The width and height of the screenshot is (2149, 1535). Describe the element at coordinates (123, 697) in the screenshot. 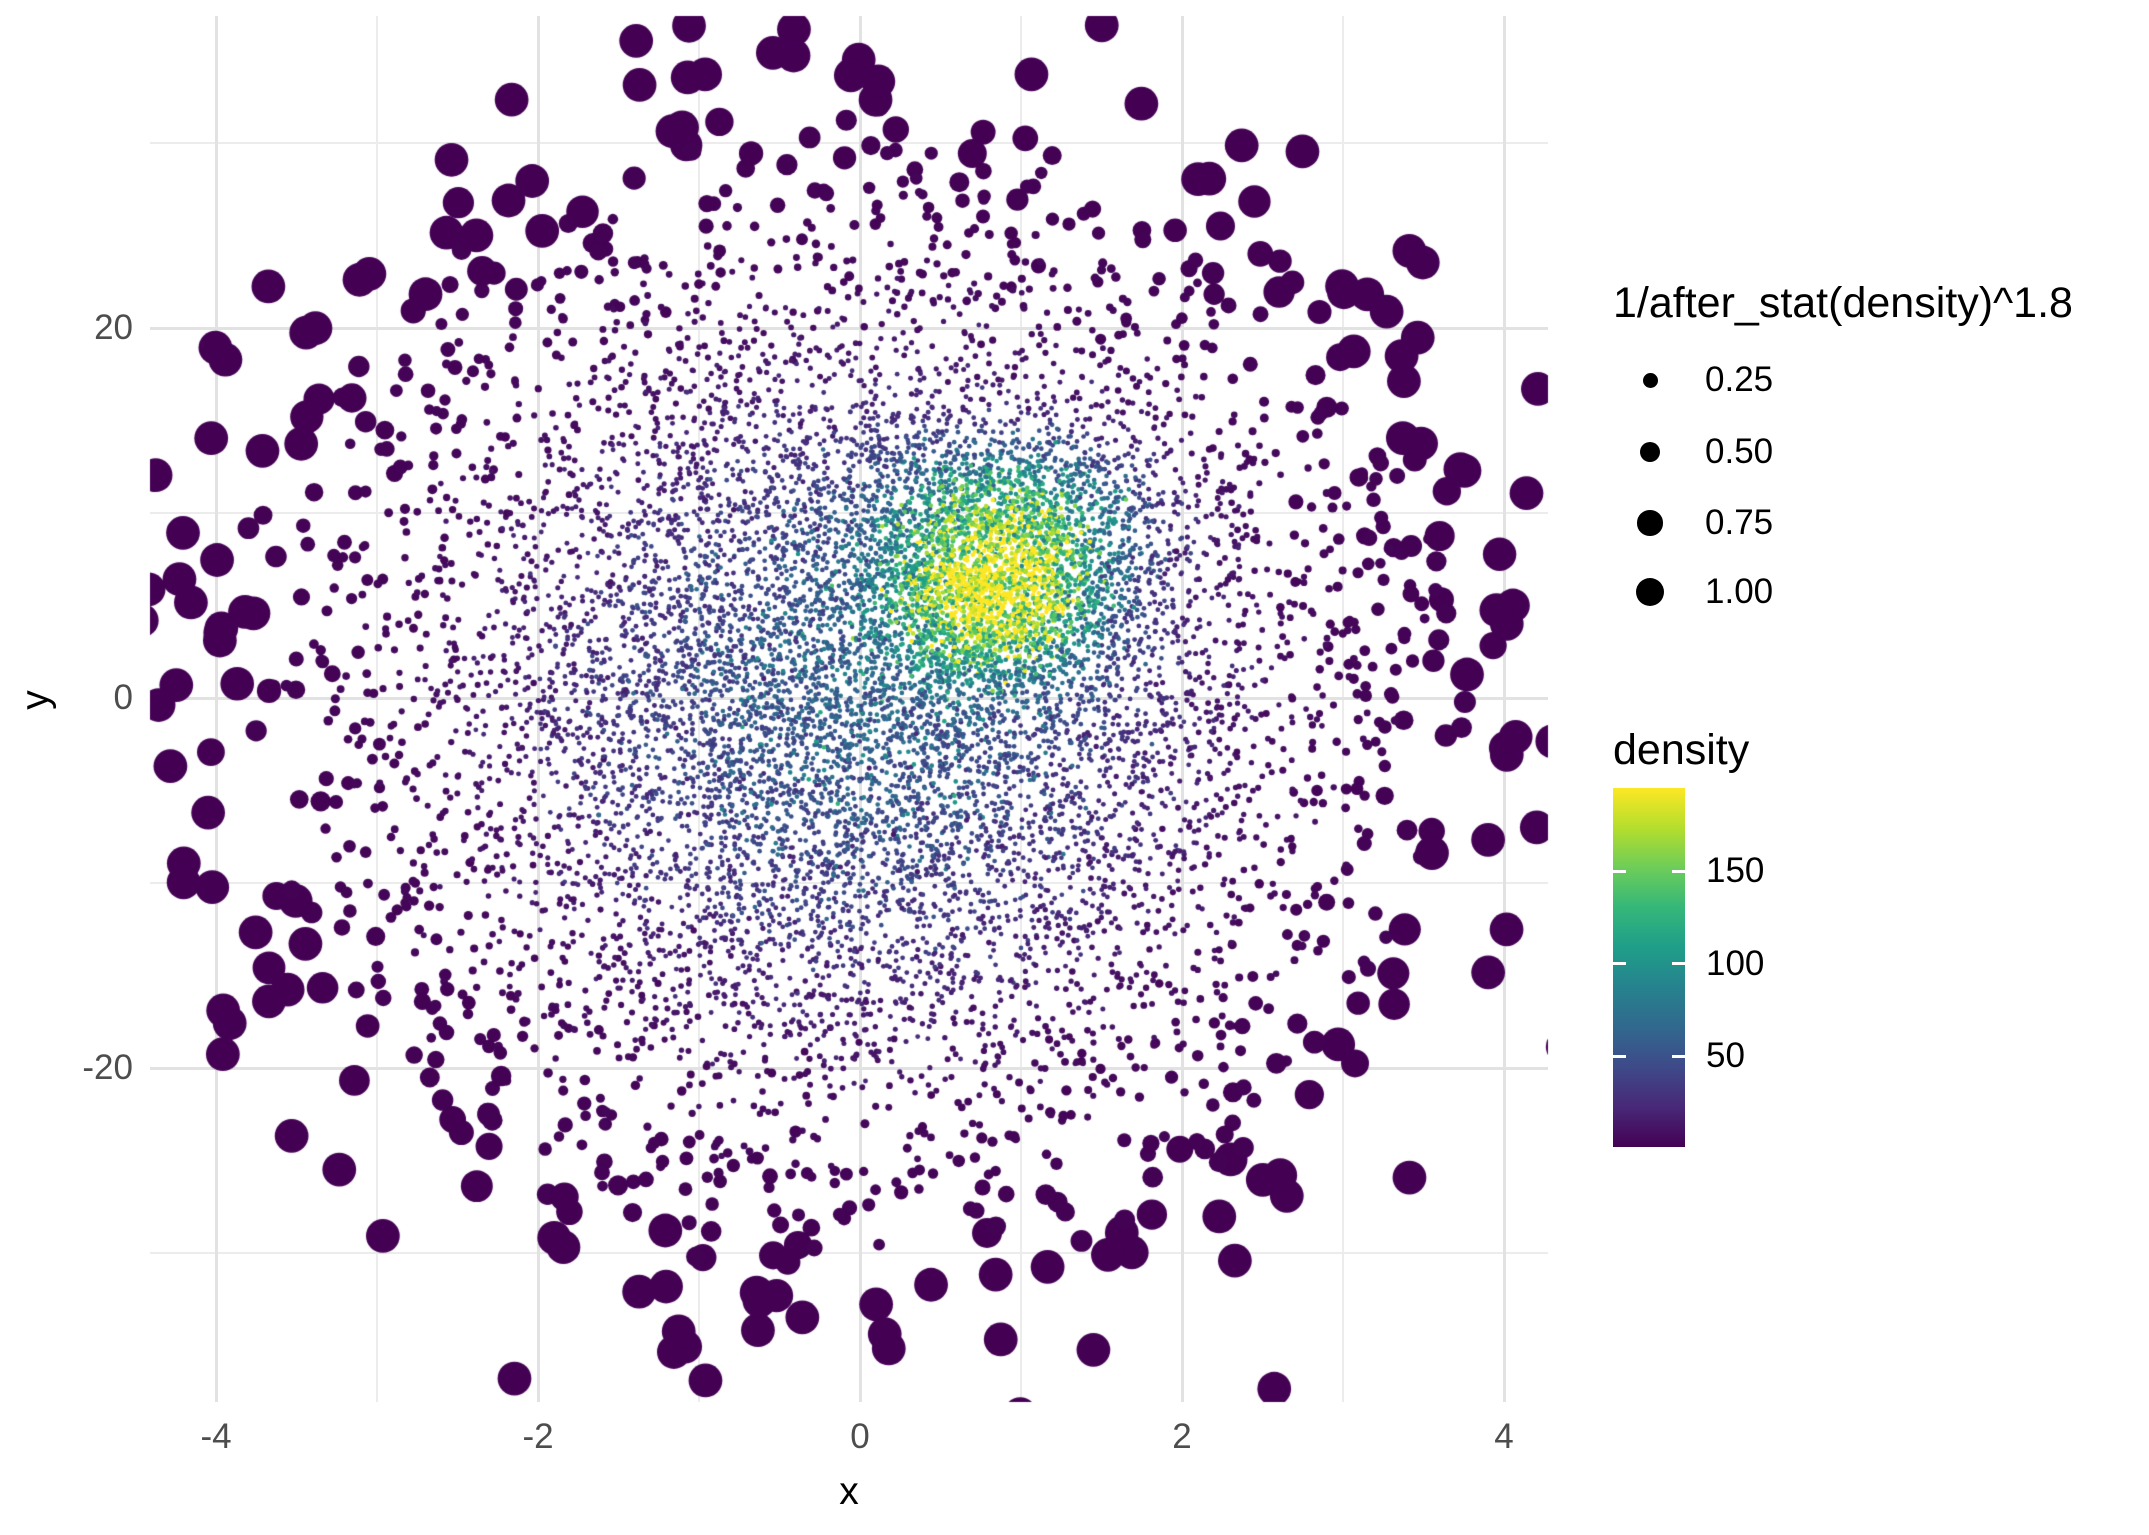

I see `y-tick-label: 0` at that location.